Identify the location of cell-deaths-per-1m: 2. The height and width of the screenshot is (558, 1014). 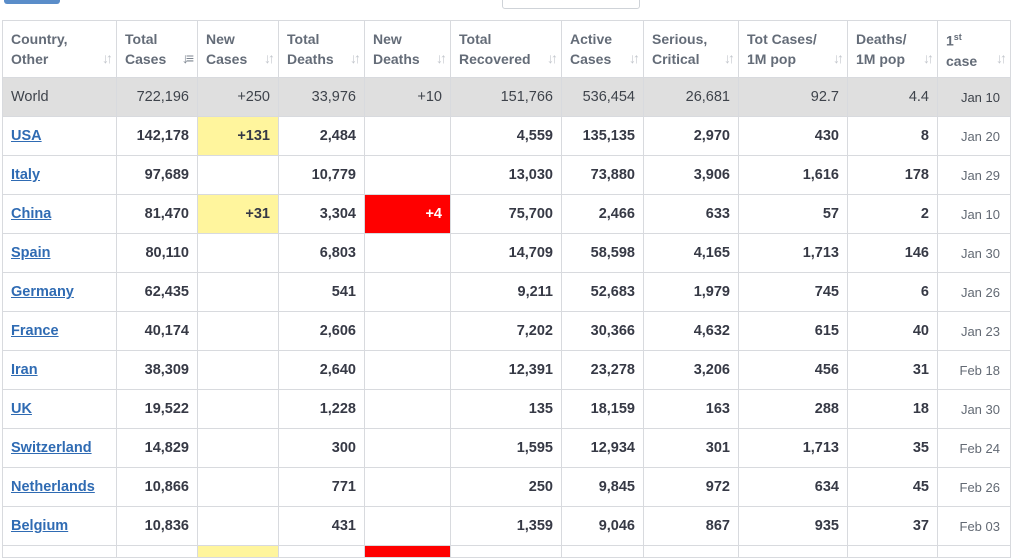
(892, 214).